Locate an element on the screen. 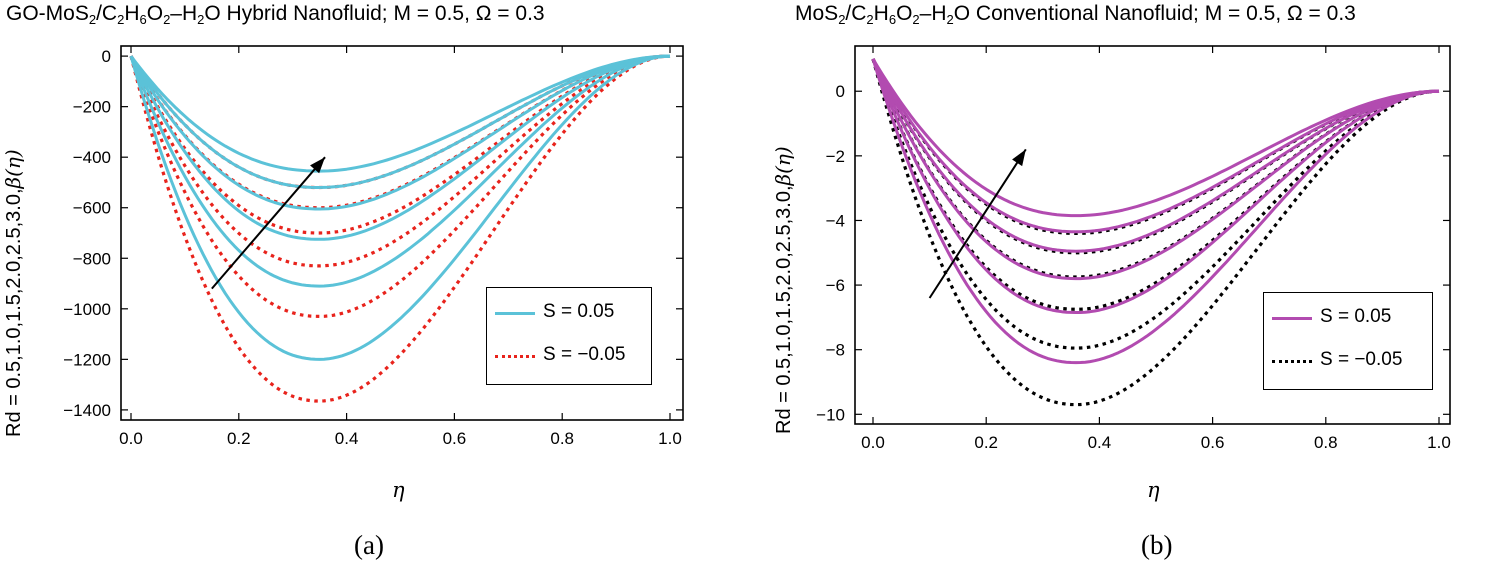 This screenshot has width=1502, height=569. y-tick-label: −400 is located at coordinates (92, 157).